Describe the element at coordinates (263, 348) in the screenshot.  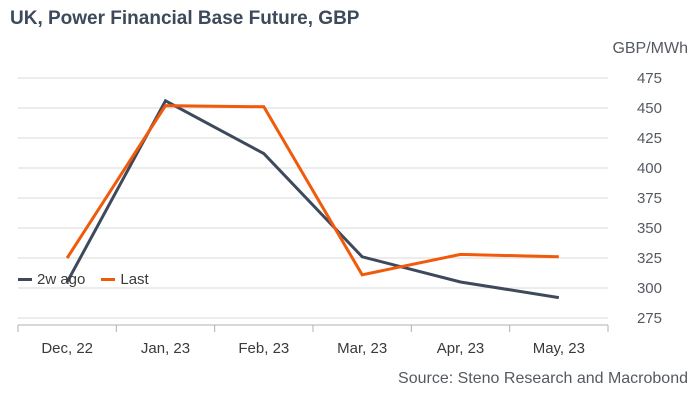
I see `x-tick-label: Feb, 23` at that location.